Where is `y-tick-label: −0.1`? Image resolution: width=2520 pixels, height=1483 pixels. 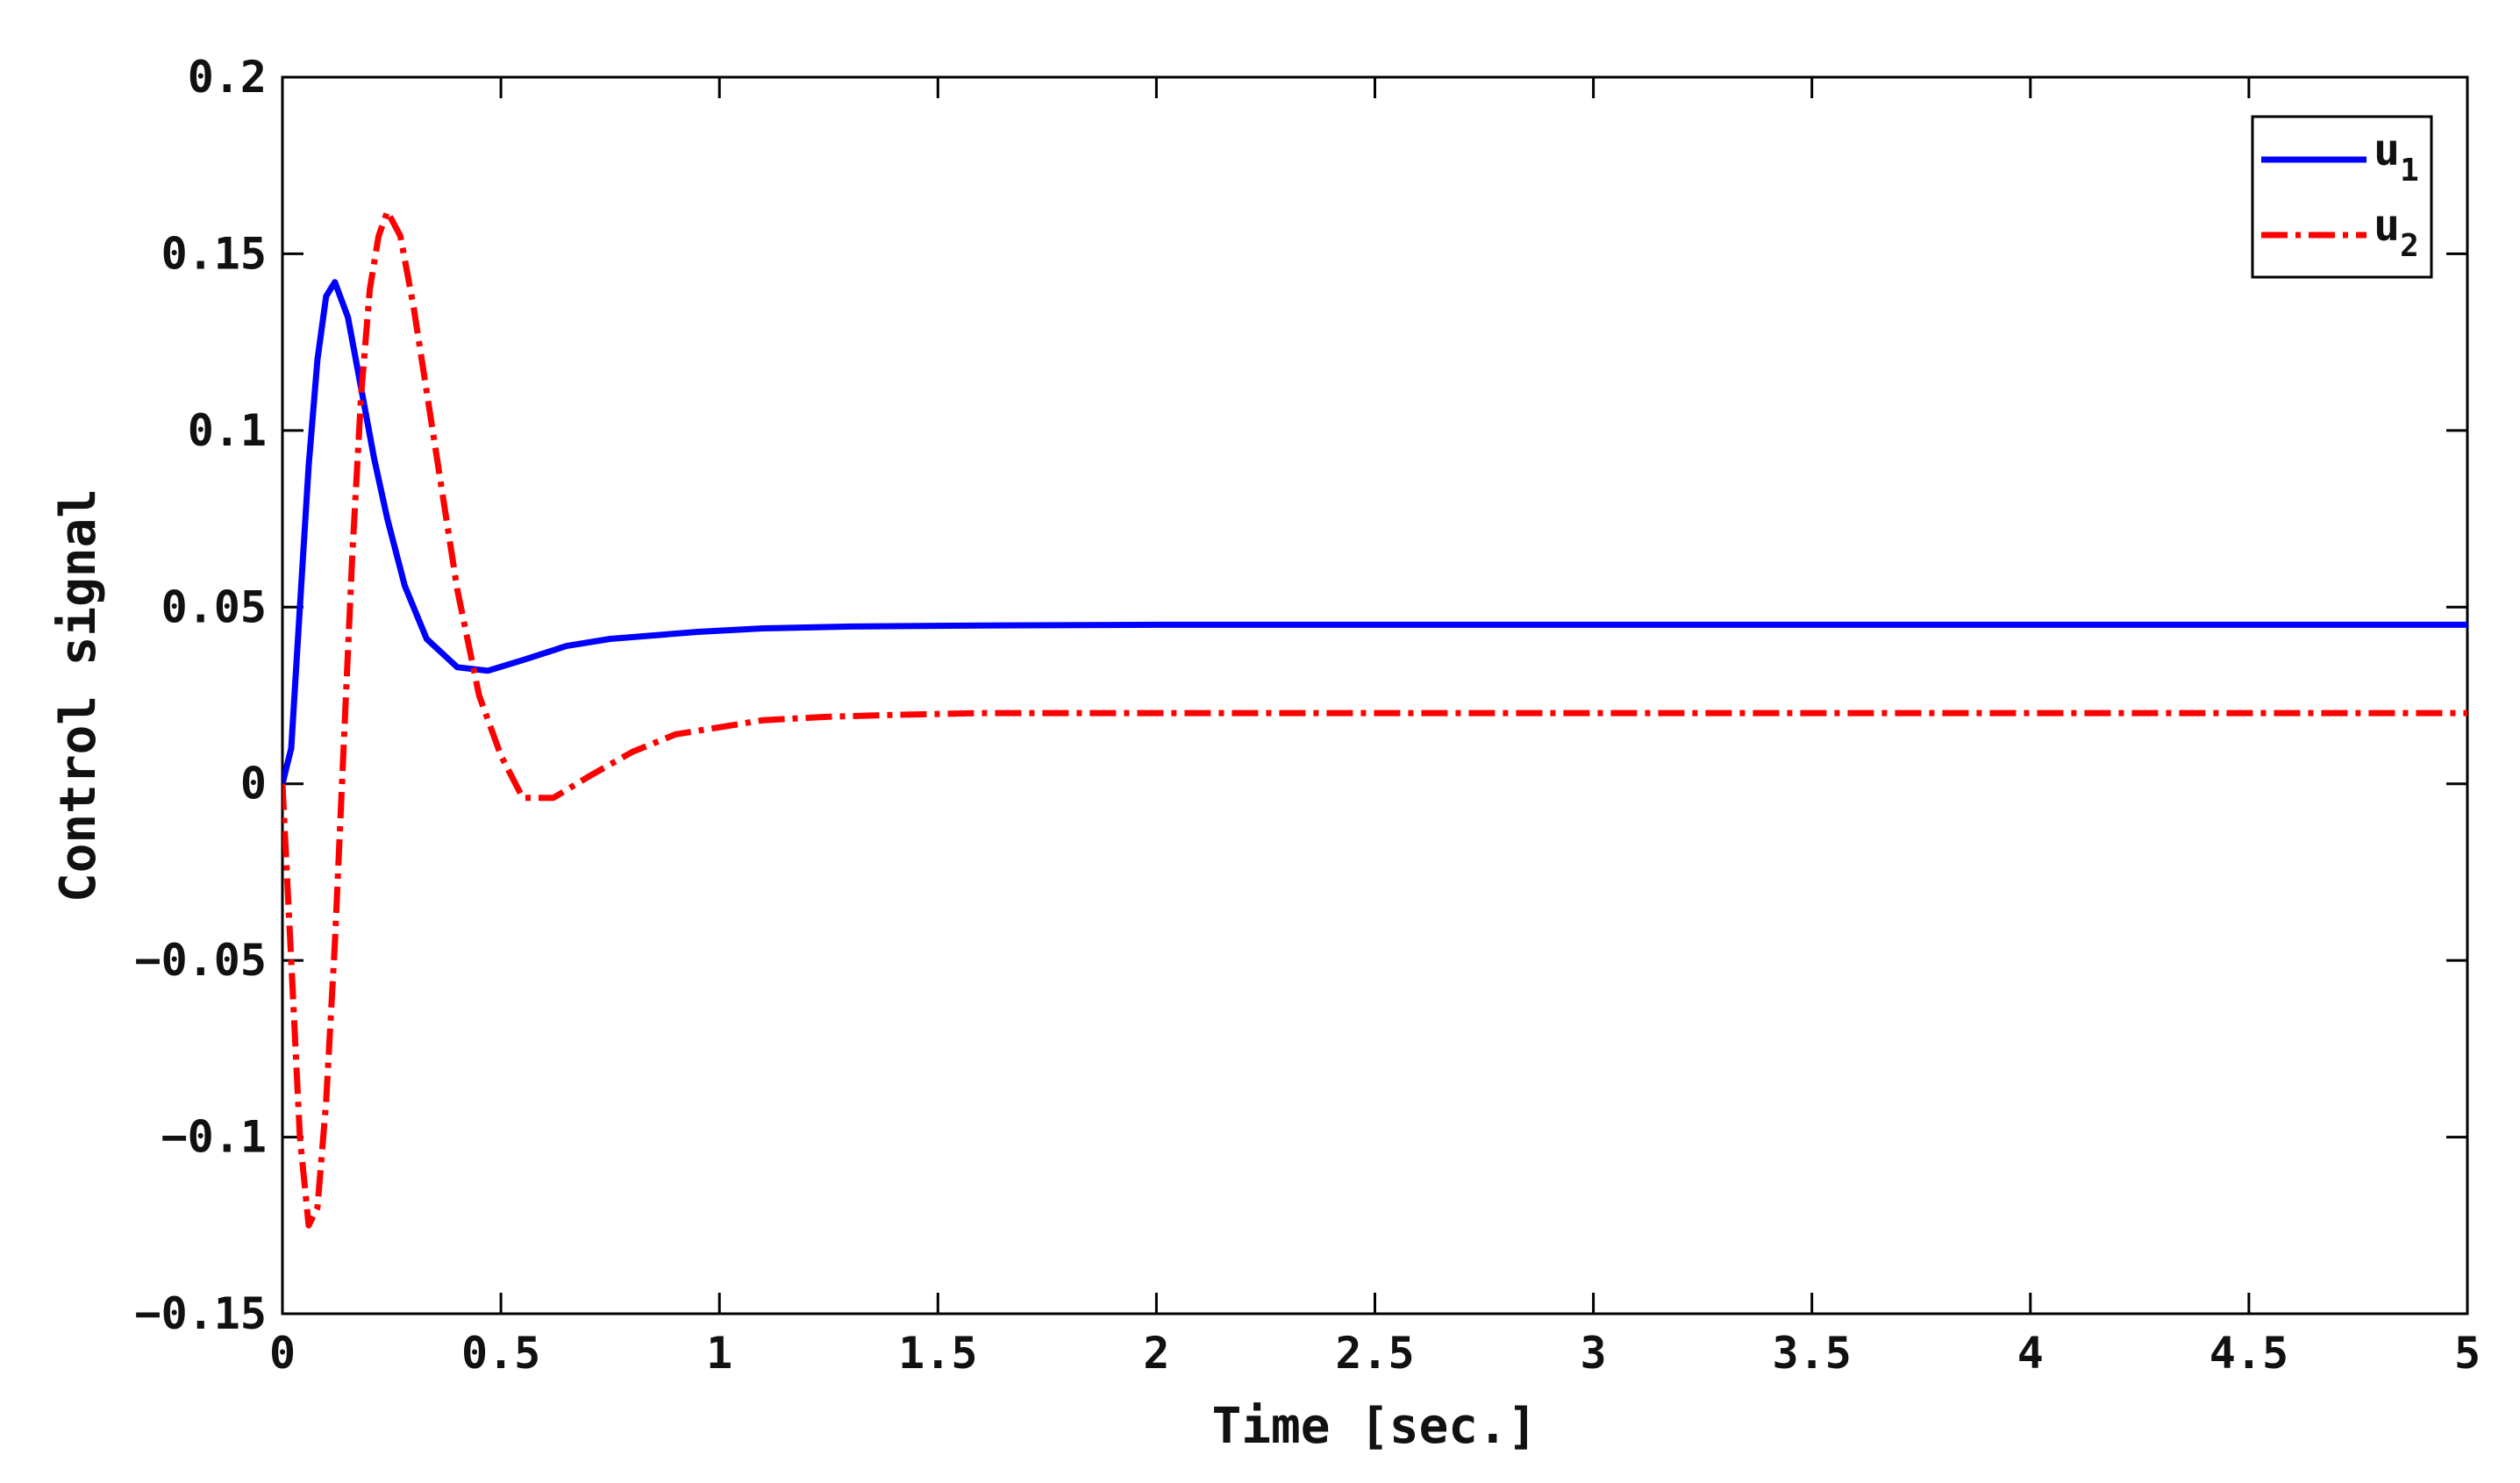
y-tick-label: −0.1 is located at coordinates (214, 1137).